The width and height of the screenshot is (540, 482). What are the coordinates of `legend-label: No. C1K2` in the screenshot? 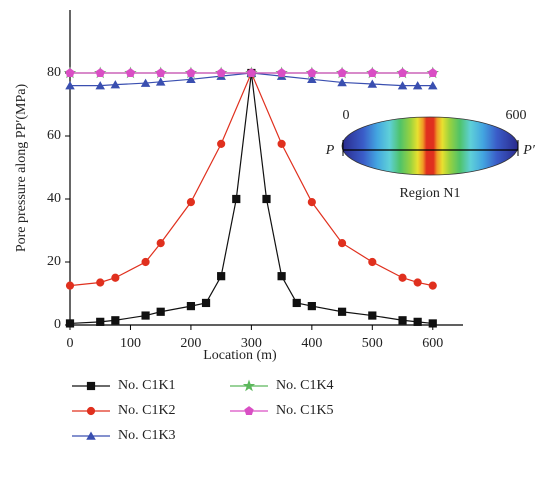 It's located at (147, 410).